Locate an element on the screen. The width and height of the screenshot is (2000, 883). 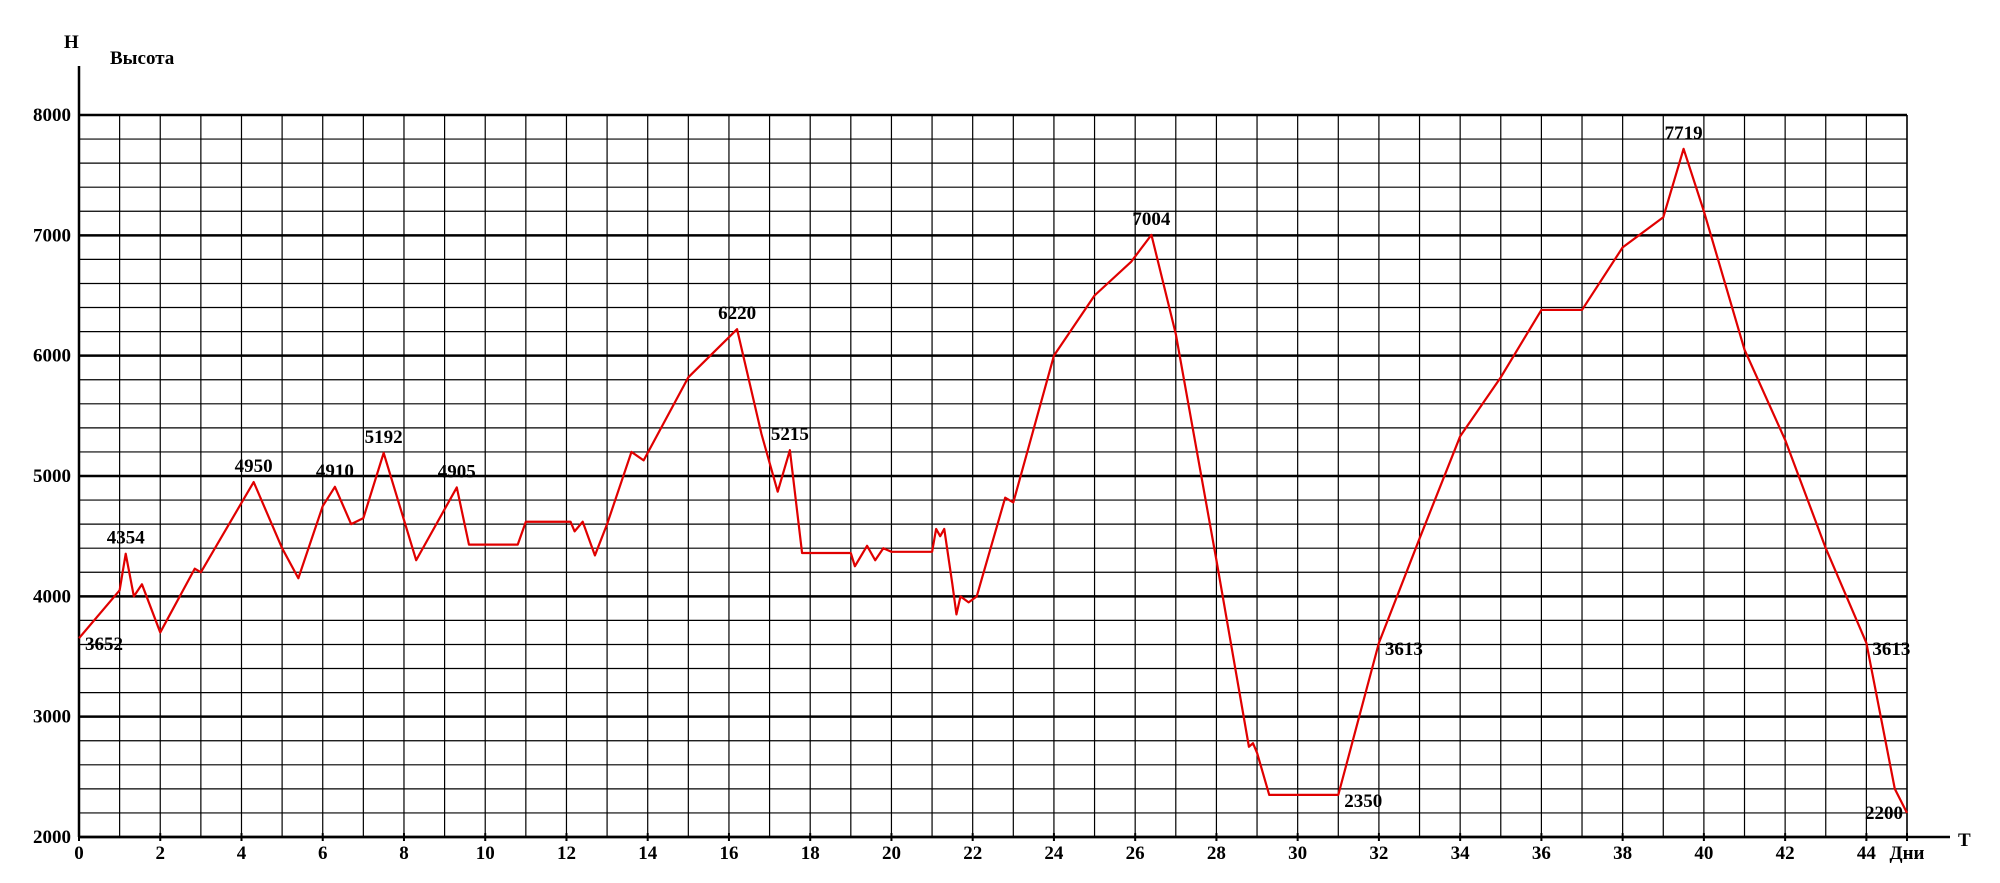
data-label: 2200 is located at coordinates (1884, 813).